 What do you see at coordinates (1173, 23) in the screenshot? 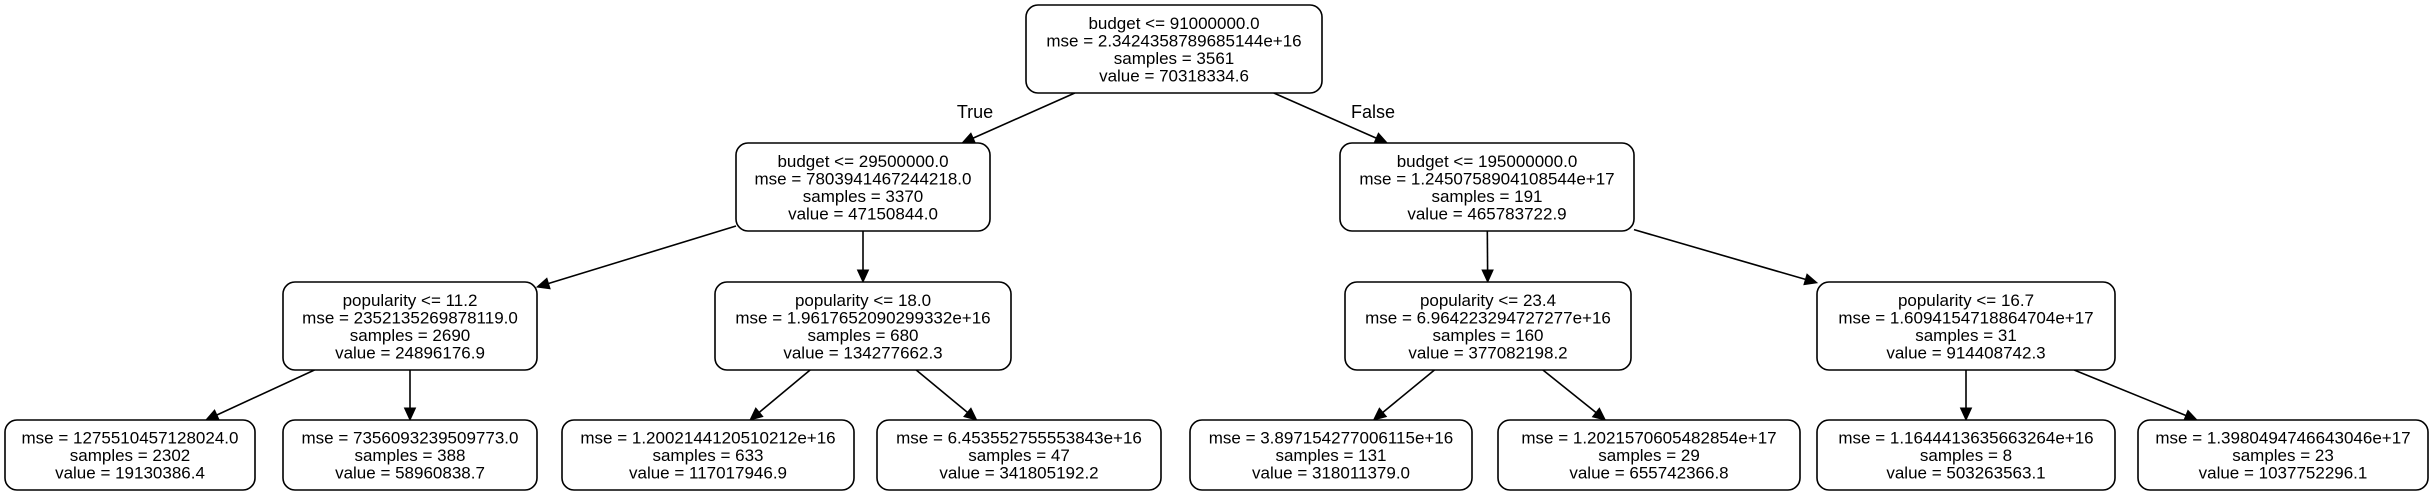
I see `node-text-line: budget <= 91000000.0` at bounding box center [1173, 23].